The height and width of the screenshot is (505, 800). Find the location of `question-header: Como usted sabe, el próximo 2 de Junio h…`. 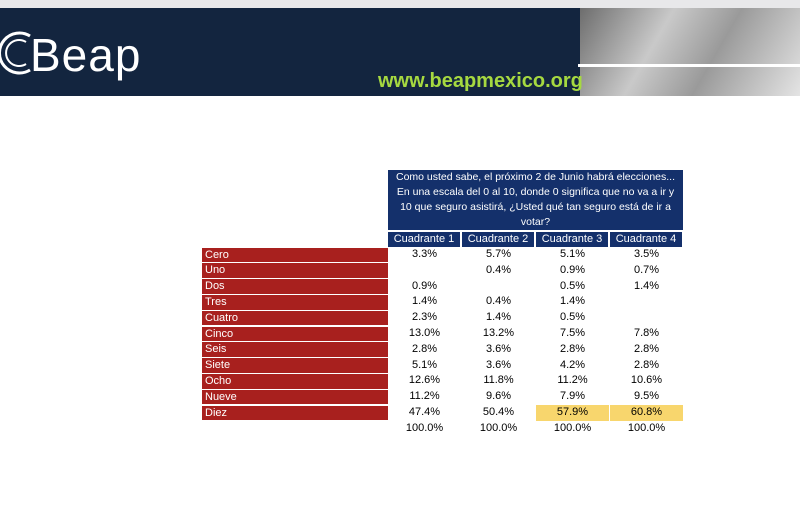

question-header: Como usted sabe, el próximo 2 de Junio h… is located at coordinates (535, 200).